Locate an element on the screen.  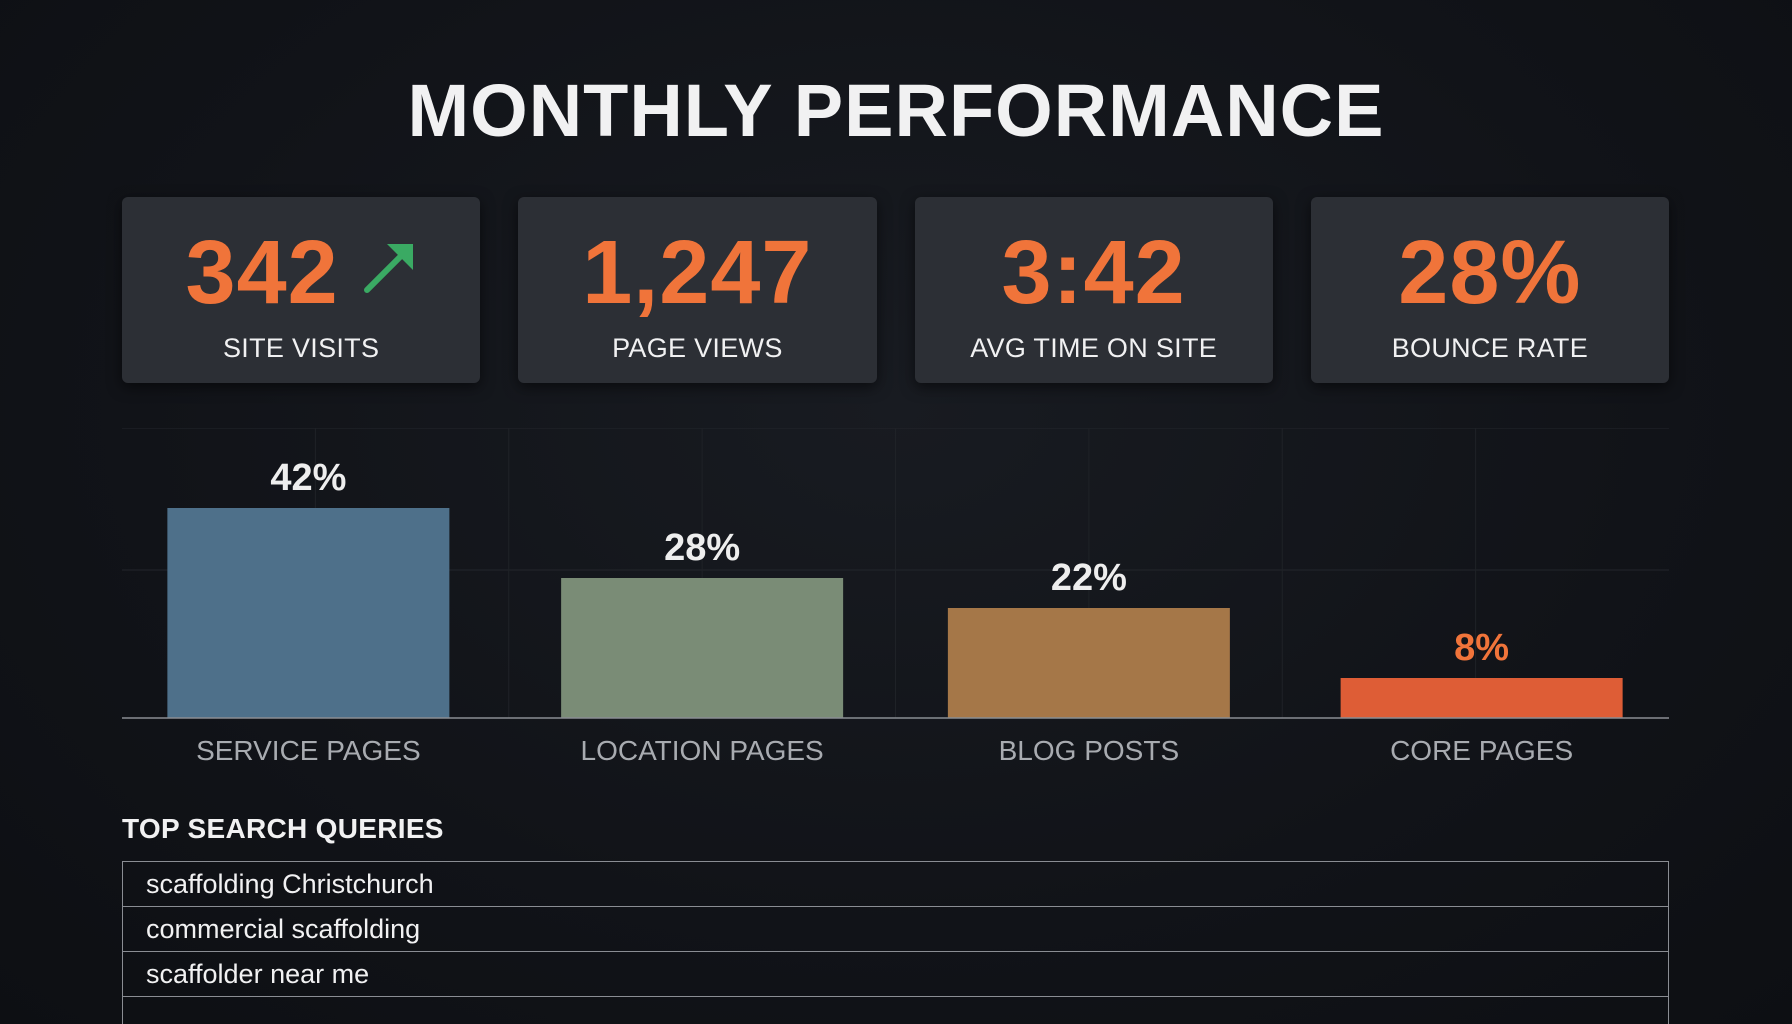
kpi-card-bounce-rate: 28% BOUNCE RATE is located at coordinates (1489, 290).